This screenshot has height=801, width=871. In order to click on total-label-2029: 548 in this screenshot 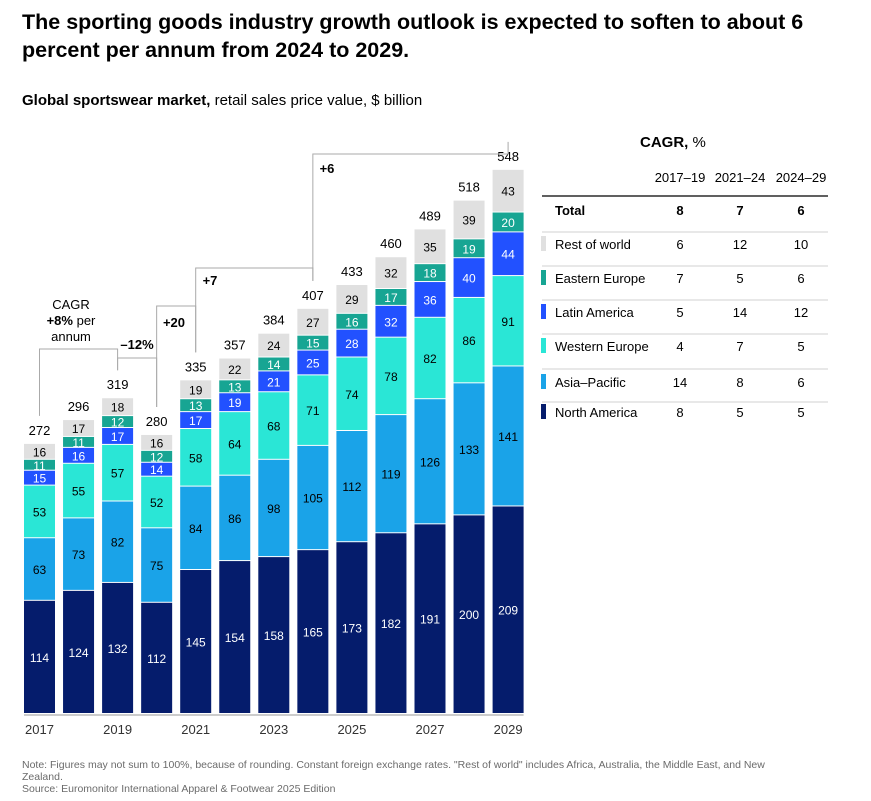, I will do `click(508, 156)`.